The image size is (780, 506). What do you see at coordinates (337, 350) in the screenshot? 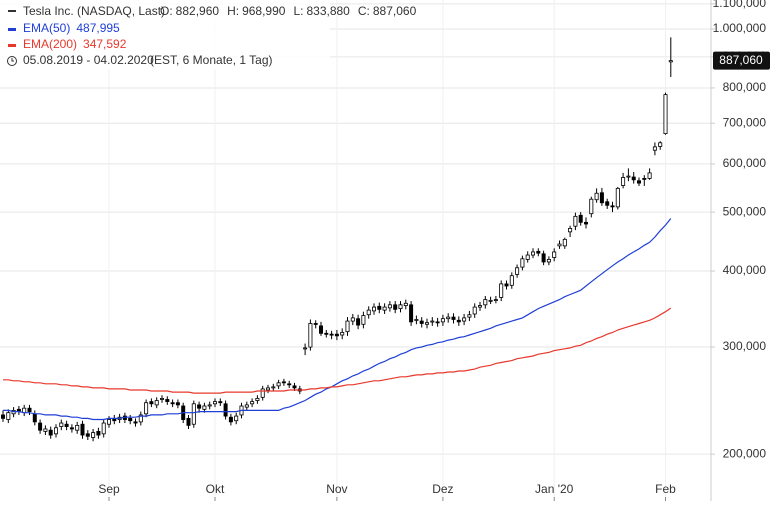
I see `ema-line` at bounding box center [337, 350].